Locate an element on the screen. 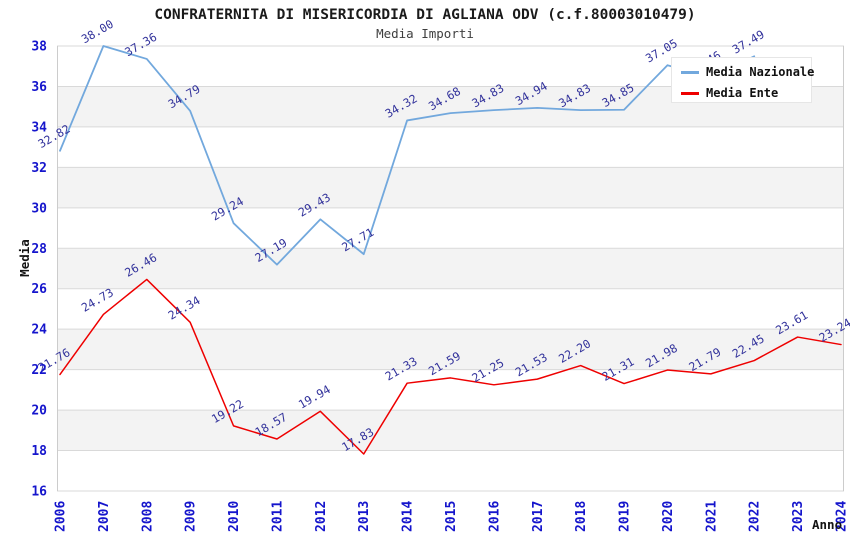  data-label: 37.49 is located at coordinates (748, 41).